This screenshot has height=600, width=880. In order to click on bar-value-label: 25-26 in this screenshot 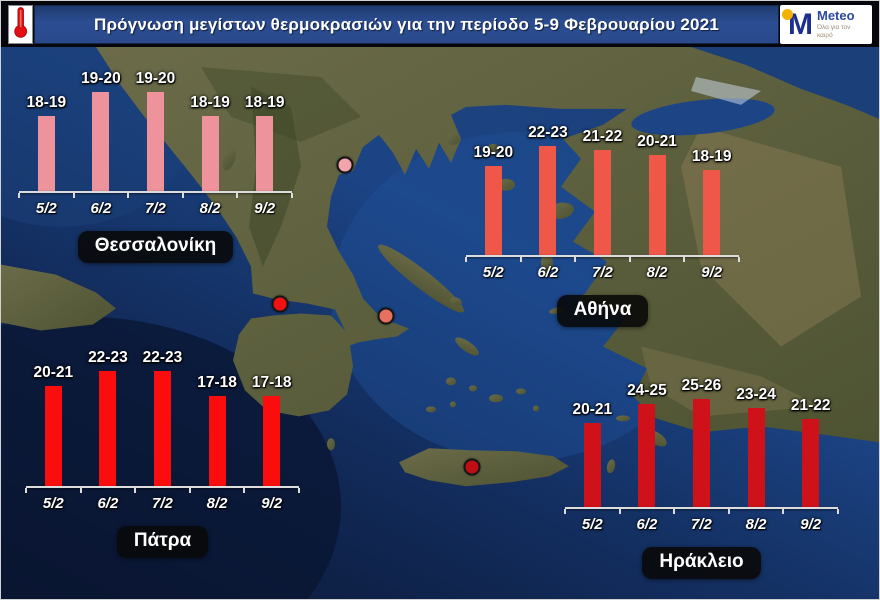, I will do `click(701, 385)`.